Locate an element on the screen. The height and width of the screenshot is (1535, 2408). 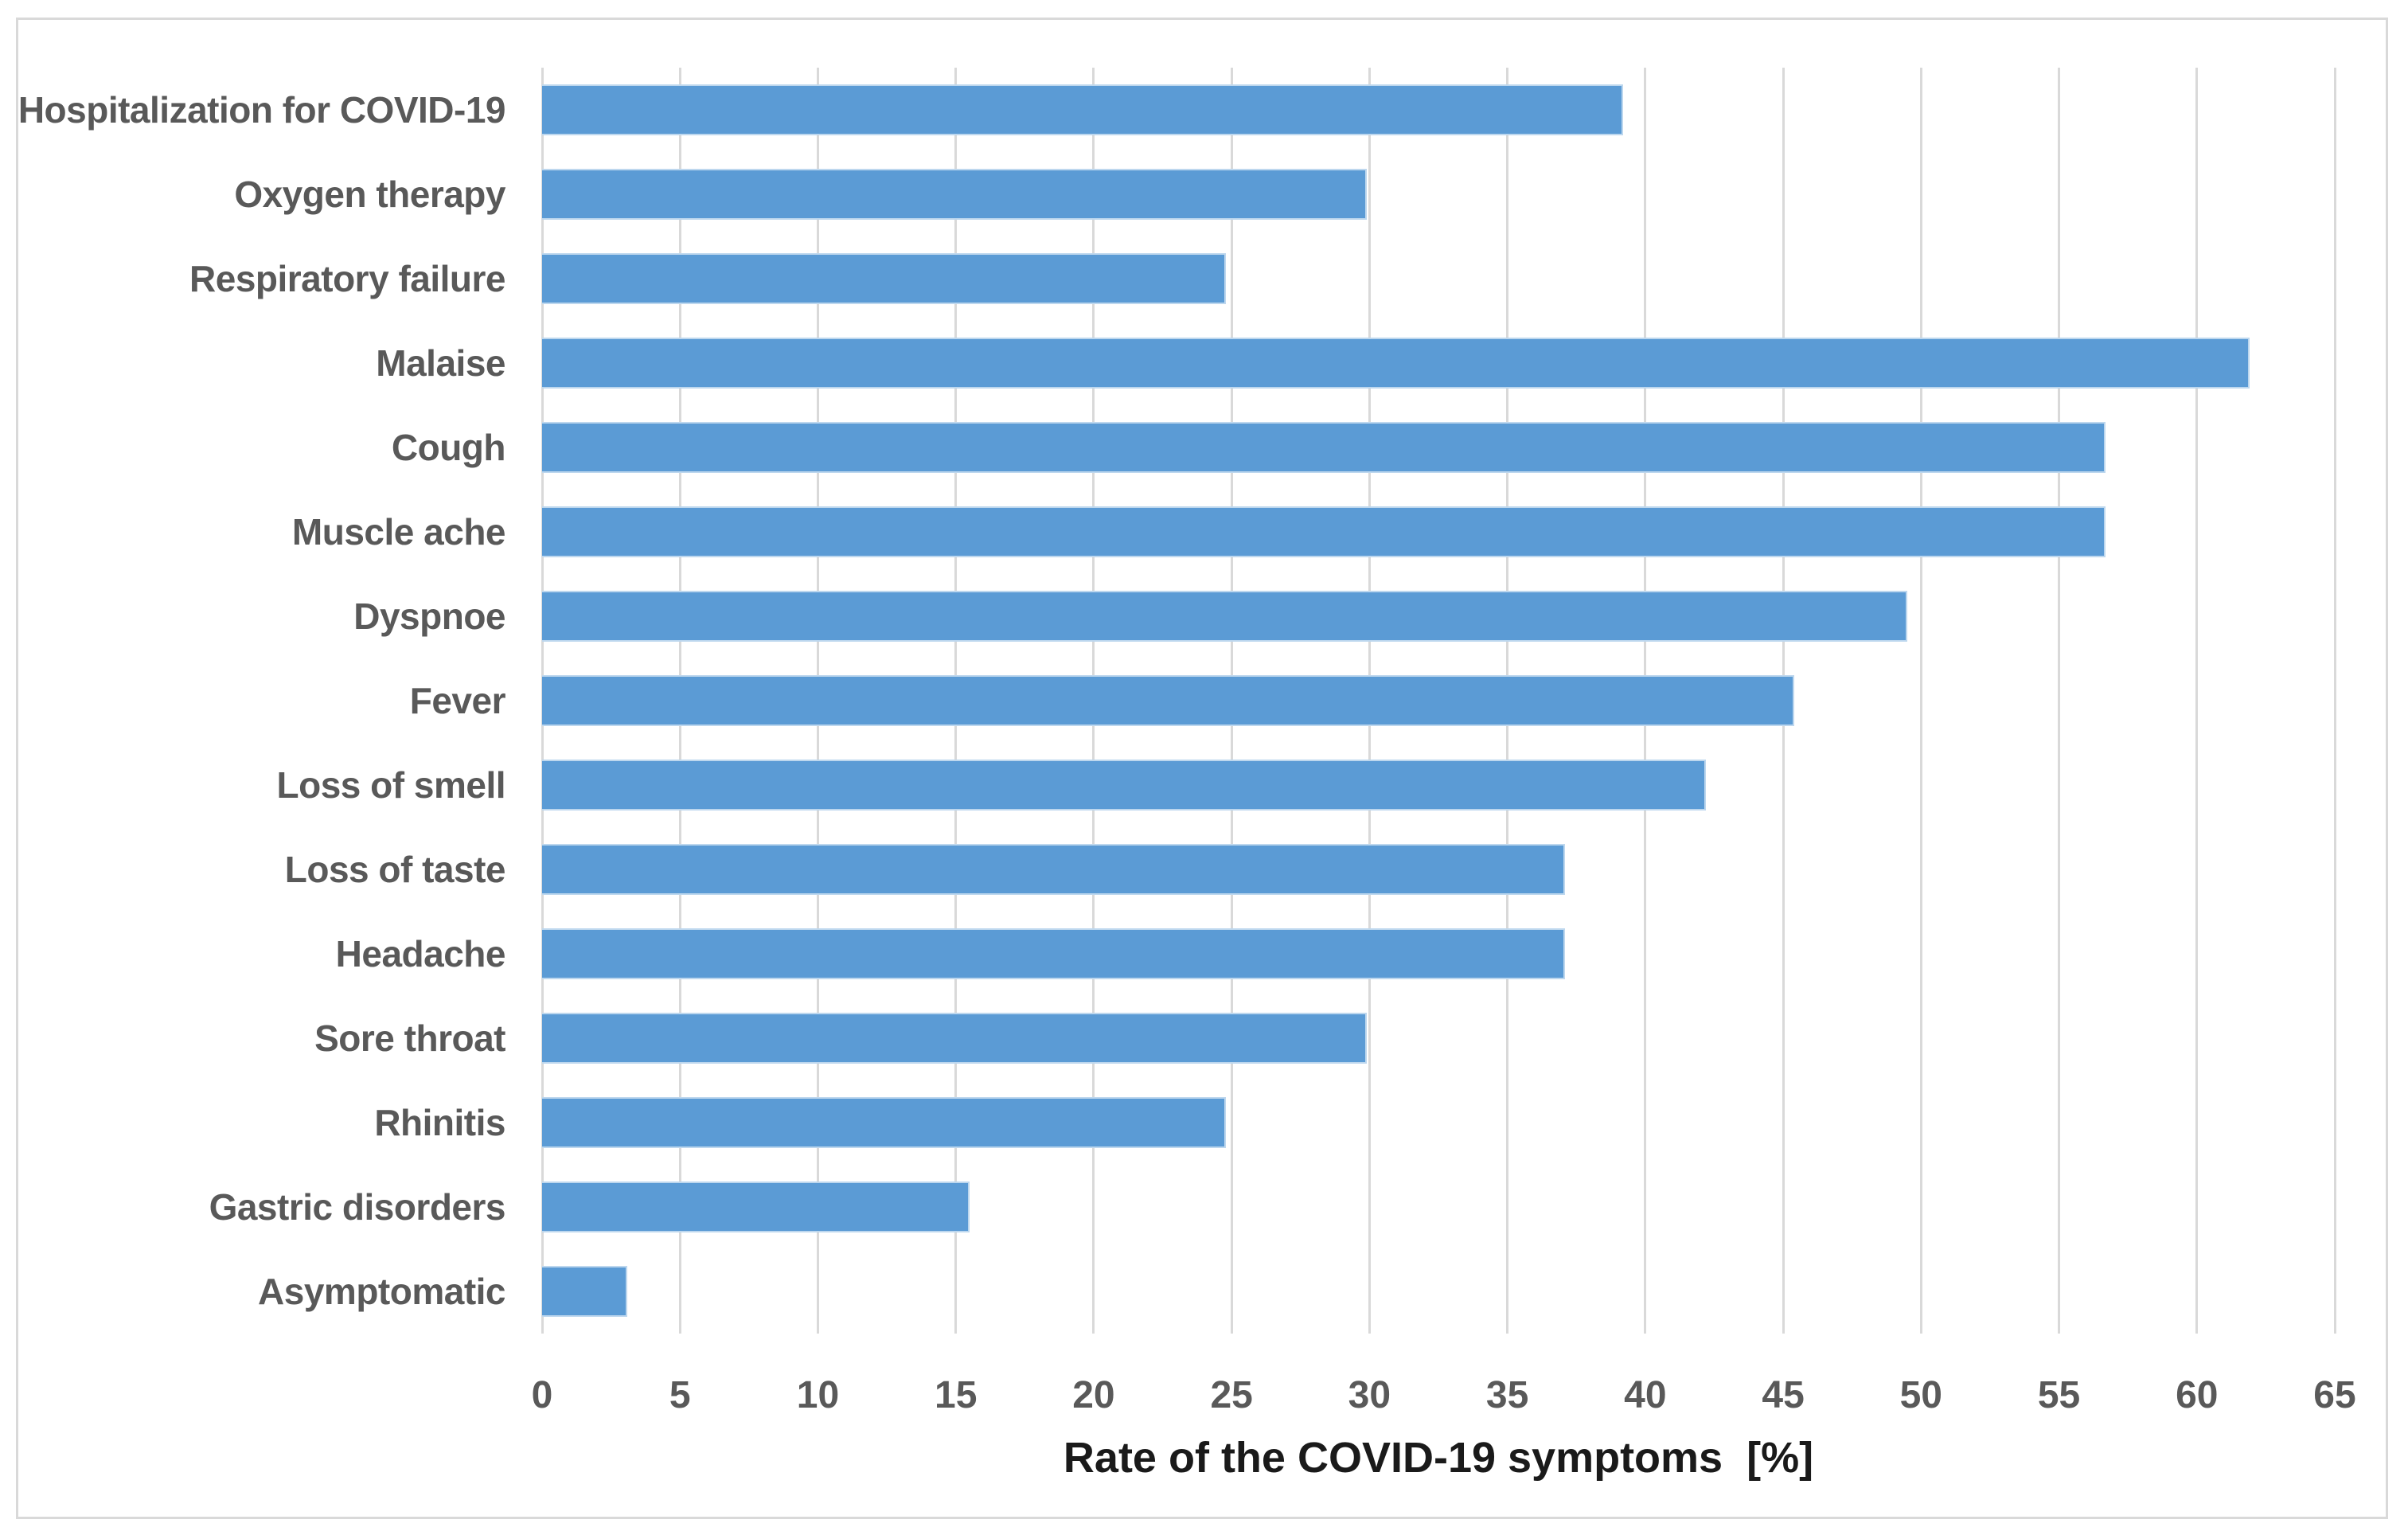
category-label: Respiratory failure is located at coordinates (347, 278).